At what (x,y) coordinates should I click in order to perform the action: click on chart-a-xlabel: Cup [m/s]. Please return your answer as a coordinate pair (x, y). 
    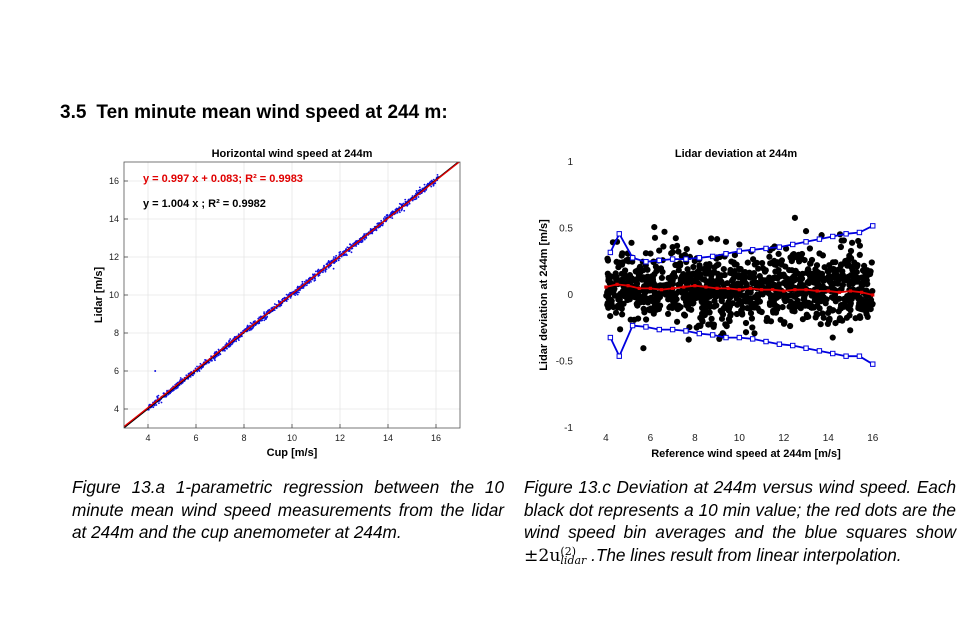
    Looking at the image, I should click on (292, 453).